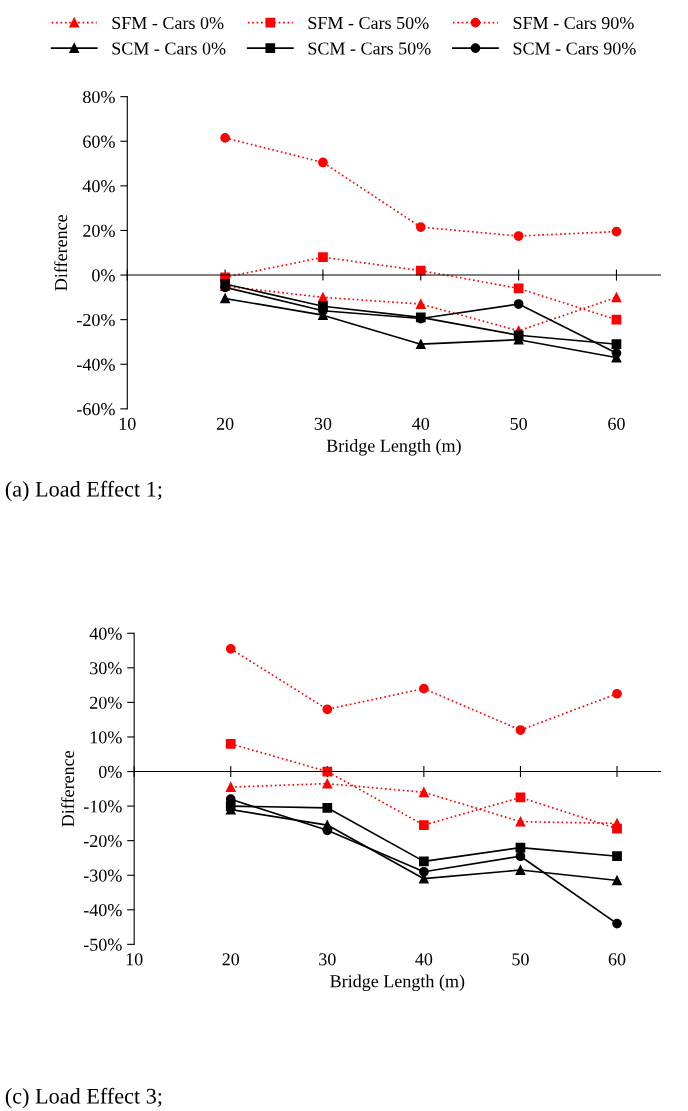  Describe the element at coordinates (102, 806) in the screenshot. I see `y-tick-label: -10%` at that location.